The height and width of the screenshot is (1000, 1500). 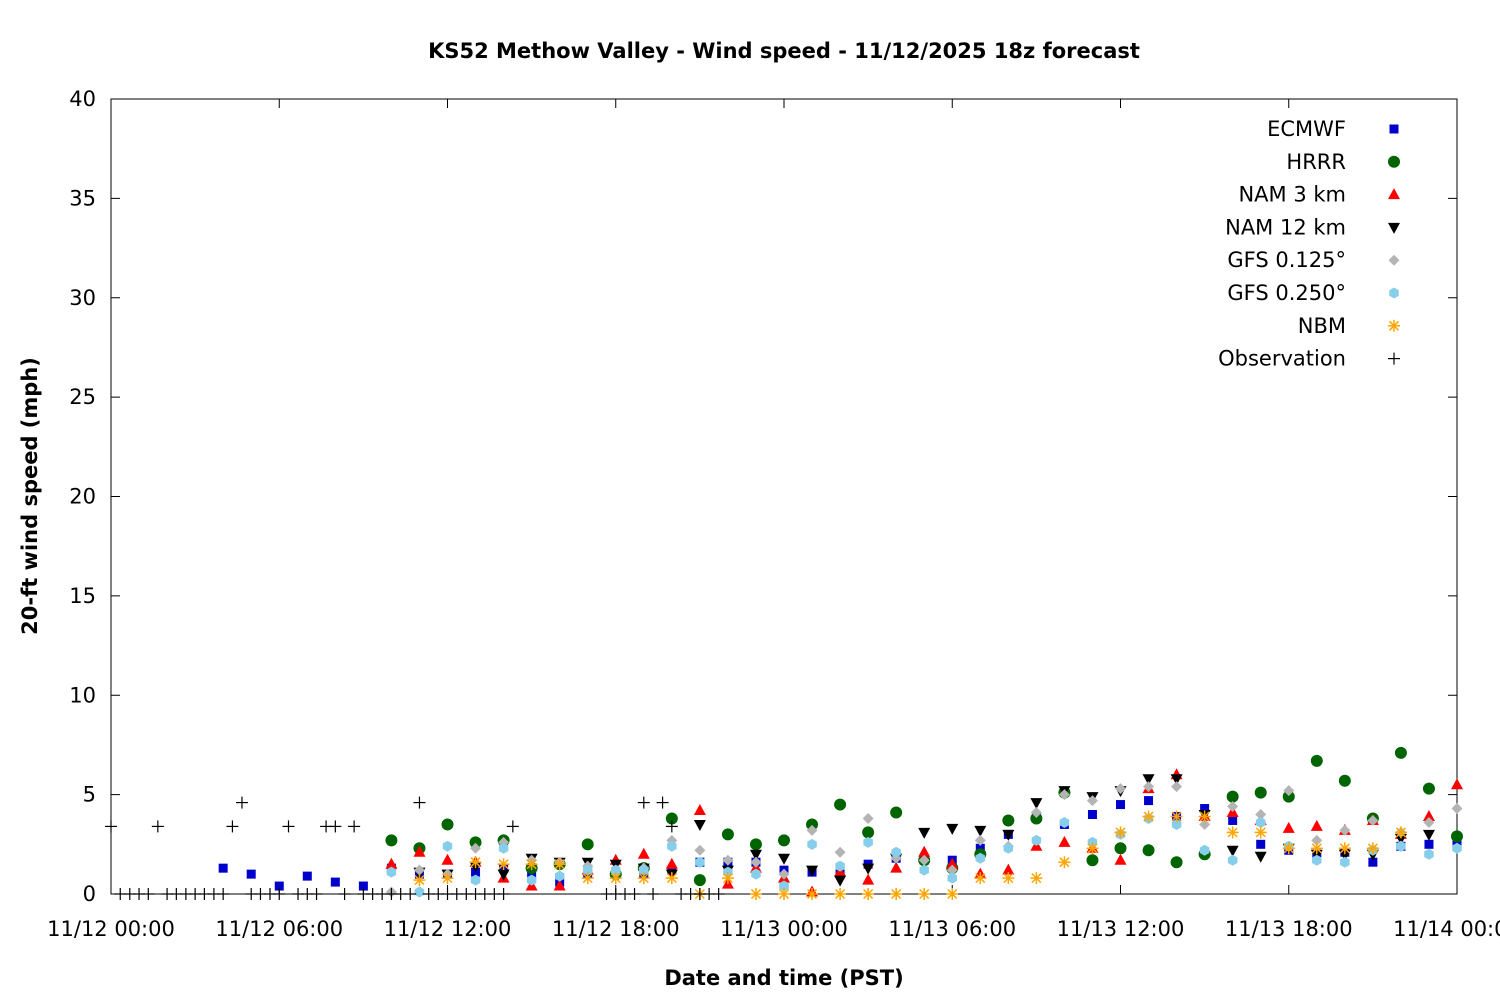 I want to click on series-nbm, so click(x=910, y=855).